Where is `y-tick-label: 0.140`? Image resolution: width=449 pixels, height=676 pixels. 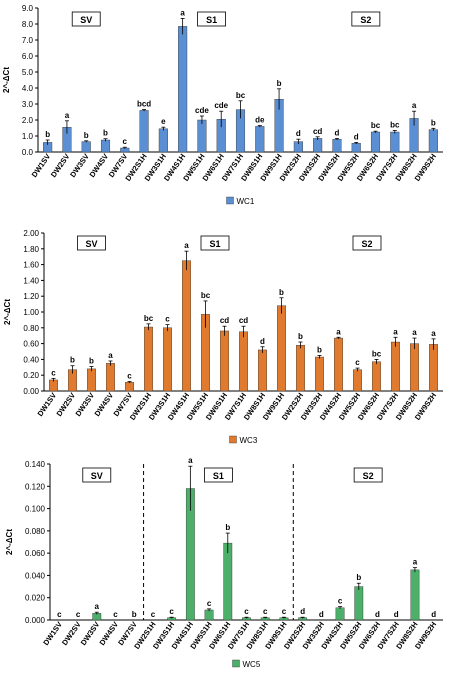
y-tick-label: 0.140 is located at coordinates (35, 464).